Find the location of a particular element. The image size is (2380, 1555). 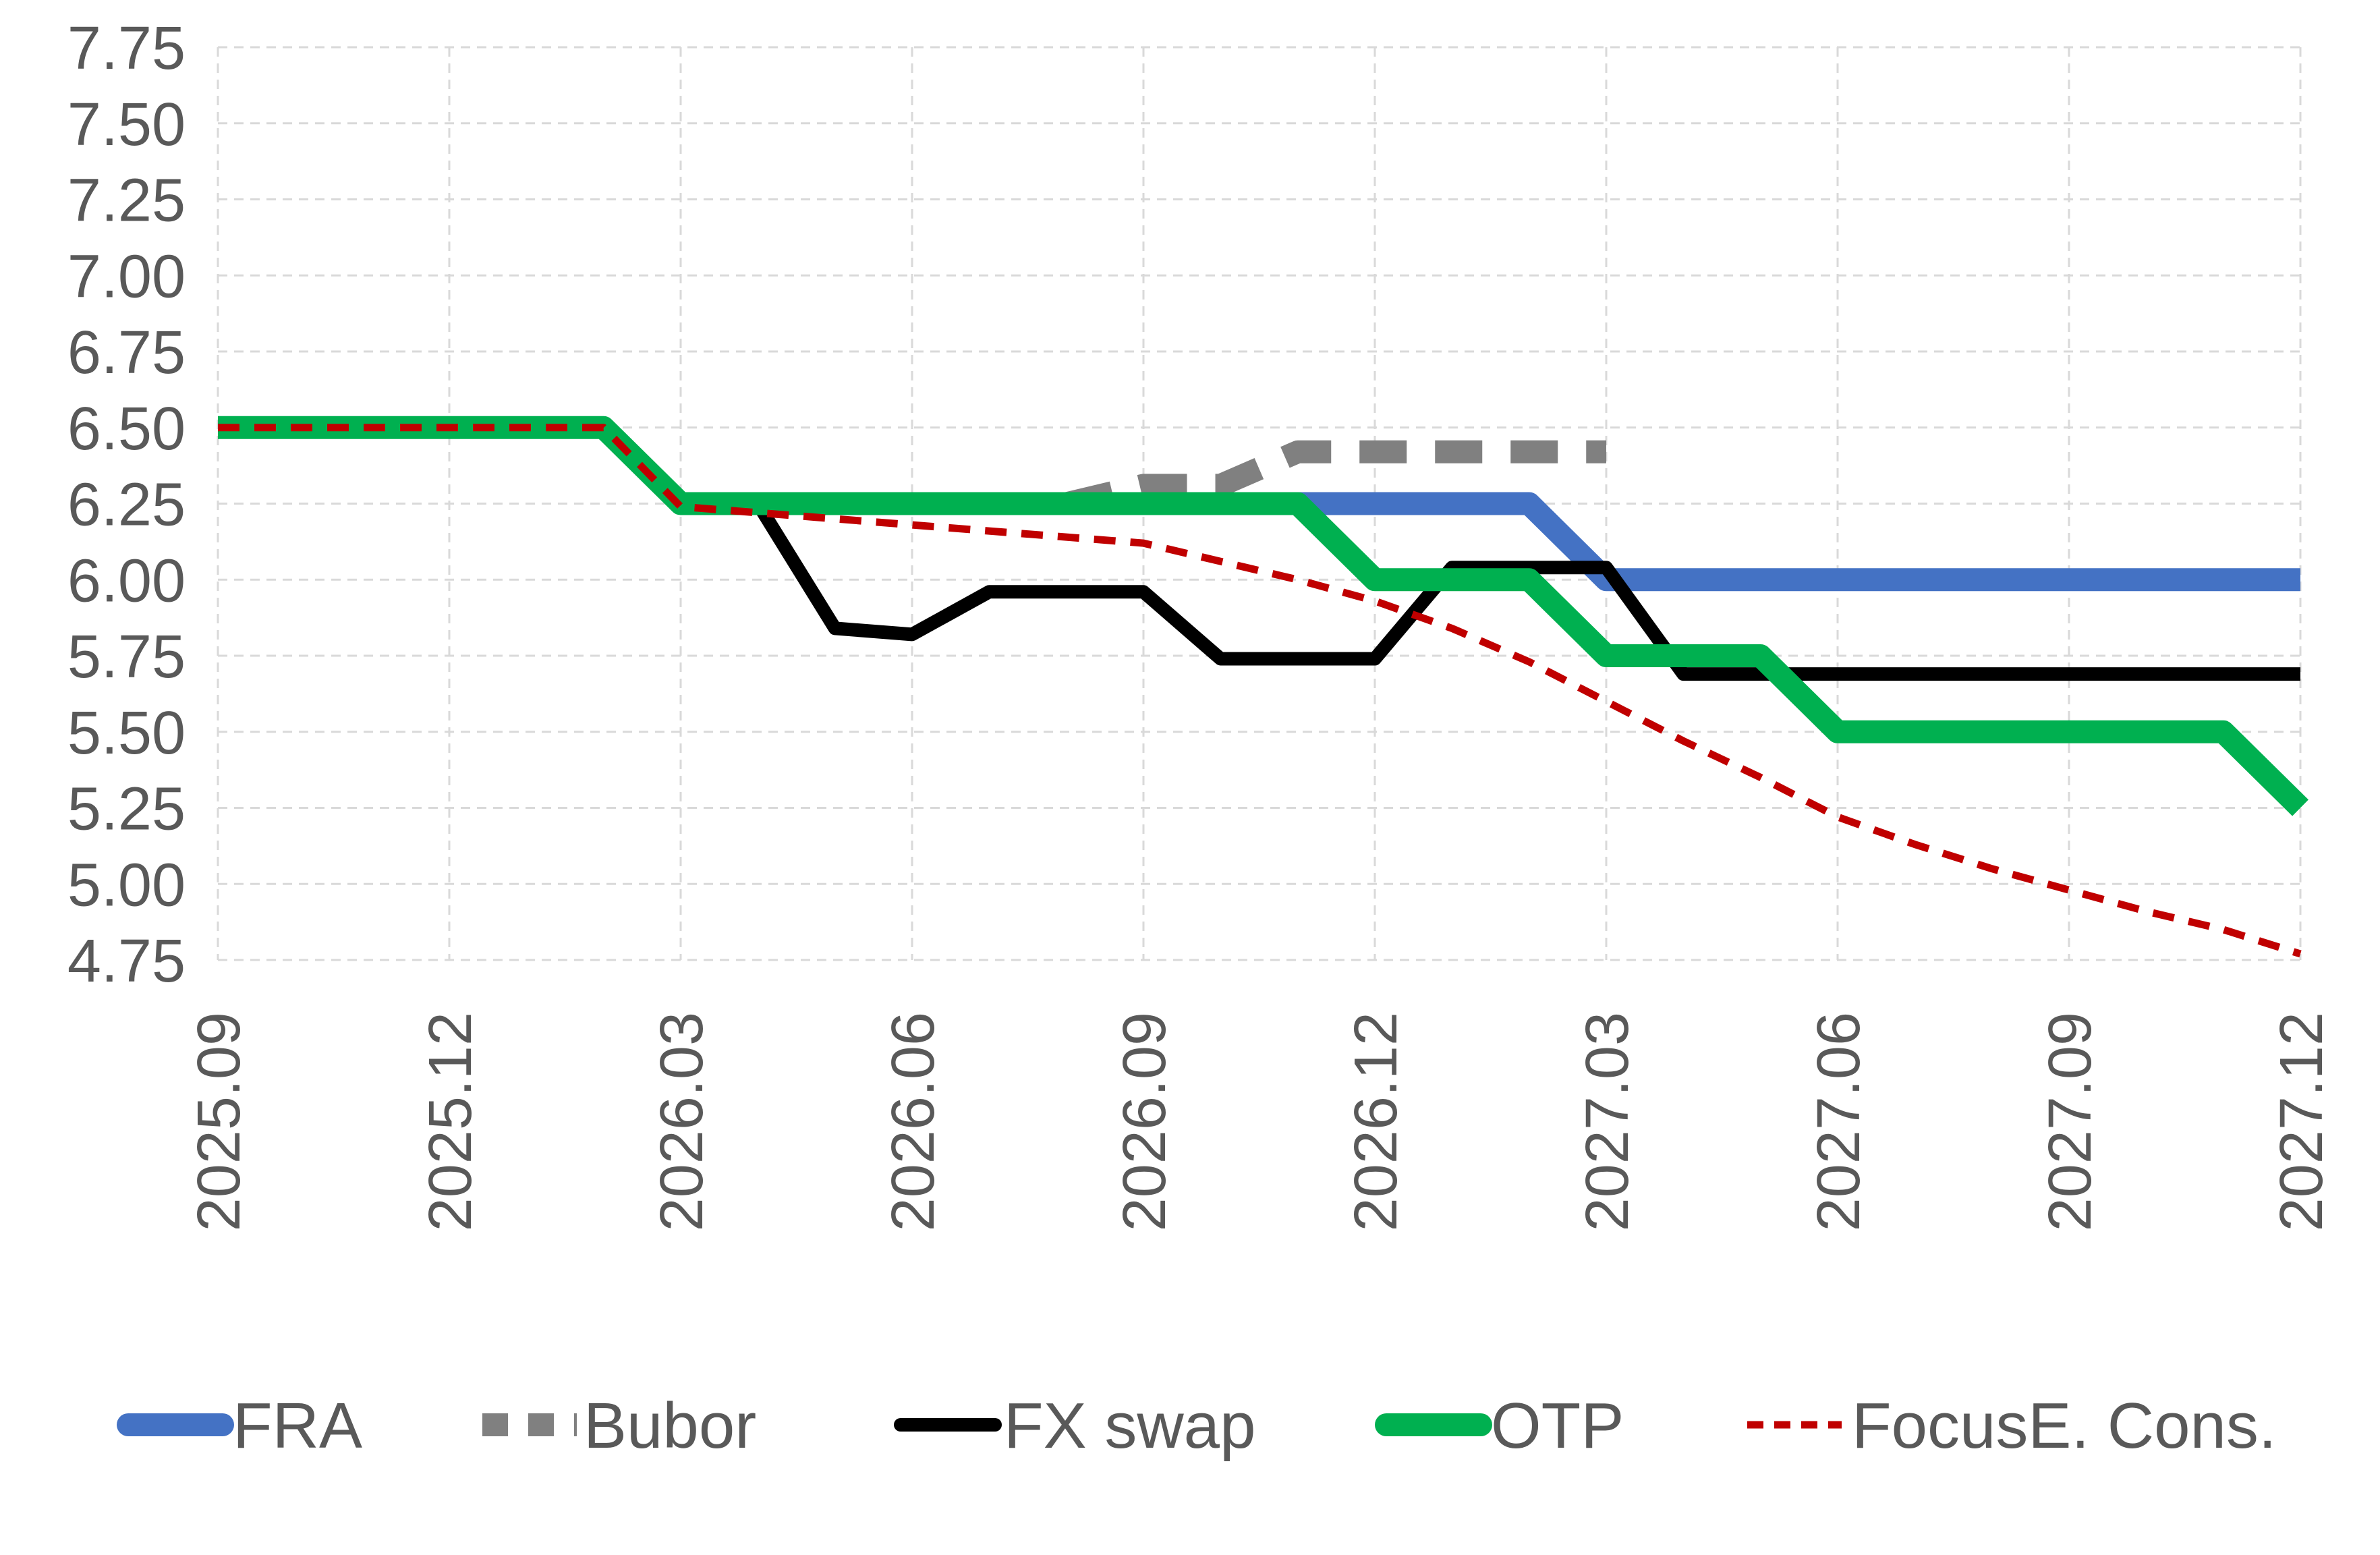

x-tick-label: 2027.09 is located at coordinates (2071, 1122).